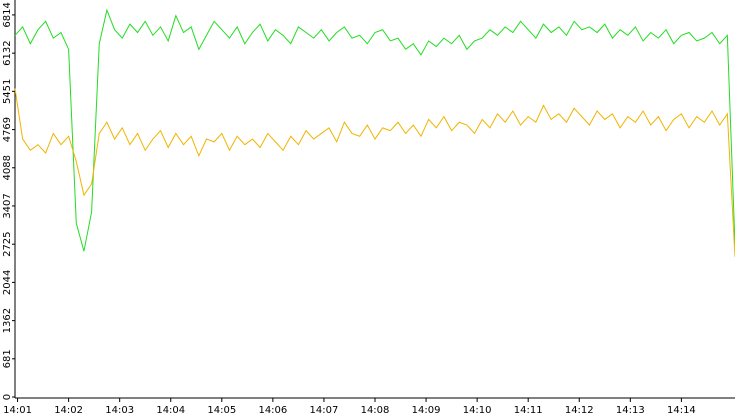 The height and width of the screenshot is (415, 735). I want to click on x-tick-label: 14:01, so click(17, 410).